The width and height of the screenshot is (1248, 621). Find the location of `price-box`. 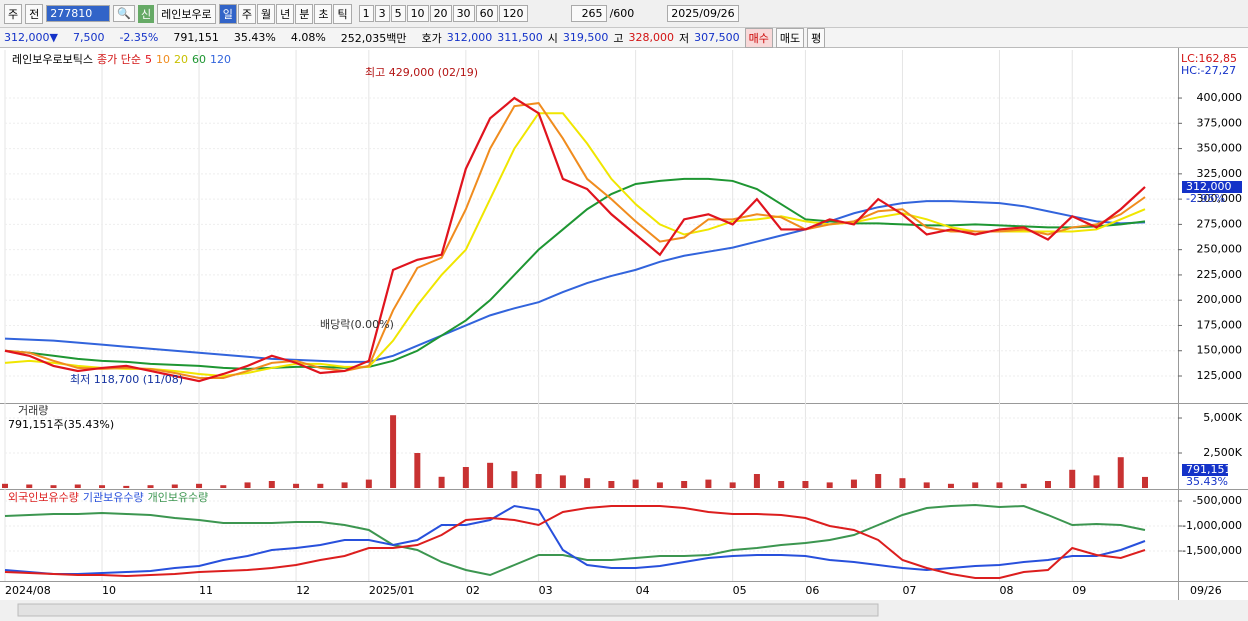

price-box is located at coordinates (1212, 187).